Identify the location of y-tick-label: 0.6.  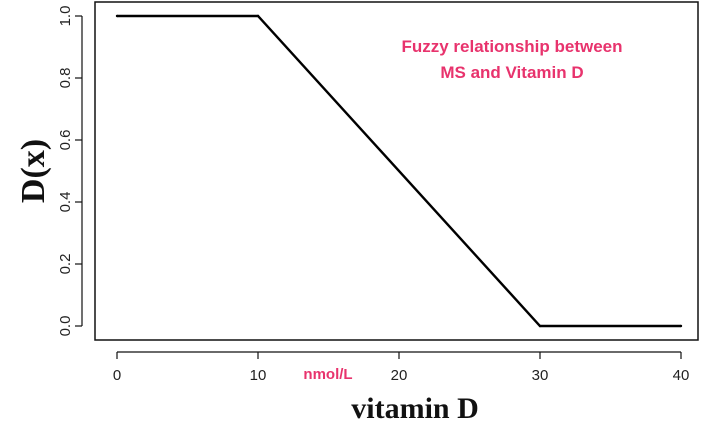
(65, 140).